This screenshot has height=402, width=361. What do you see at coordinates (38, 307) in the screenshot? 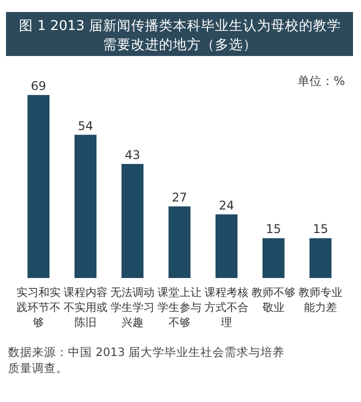
I see `x-tick-label: 实习和实践环节不够` at bounding box center [38, 307].